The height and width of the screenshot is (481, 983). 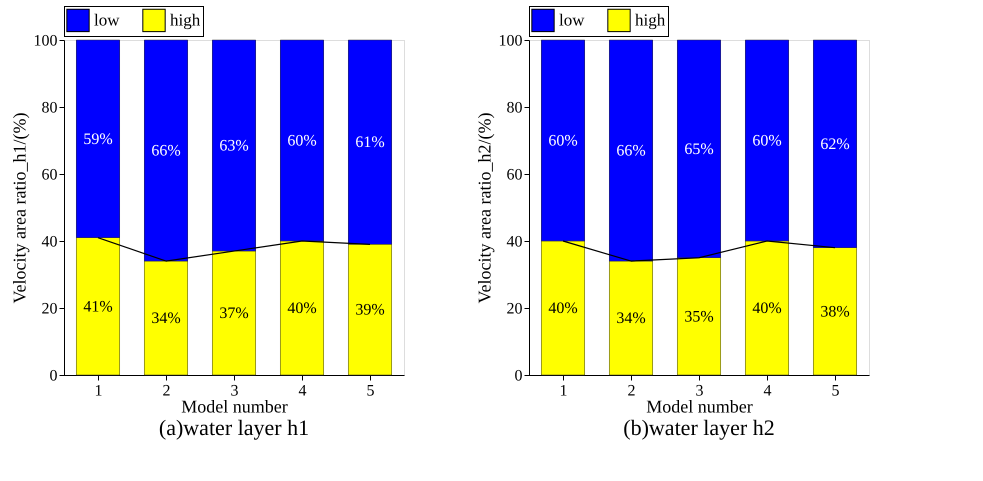 I want to click on text: (b)water layer h2, so click(x=699, y=427).